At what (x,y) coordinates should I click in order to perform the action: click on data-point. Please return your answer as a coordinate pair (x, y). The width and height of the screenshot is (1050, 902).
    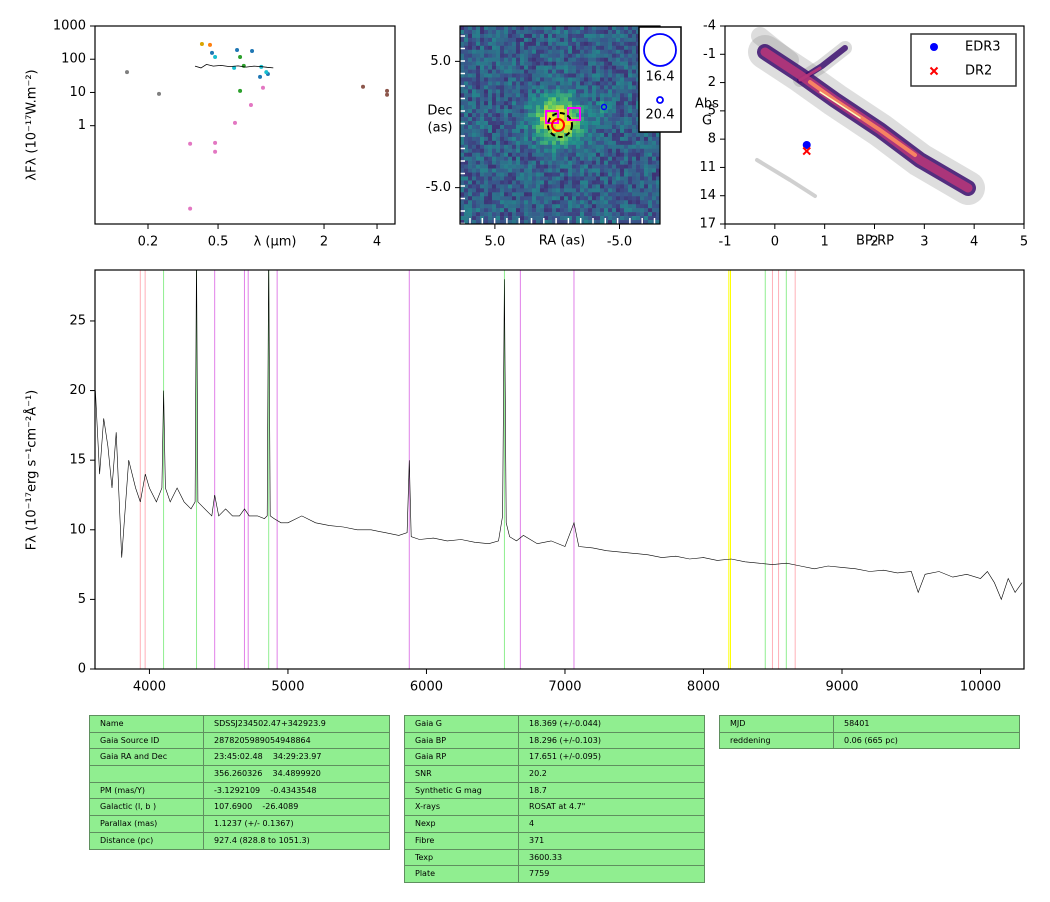
    Looking at the image, I should click on (806, 144).